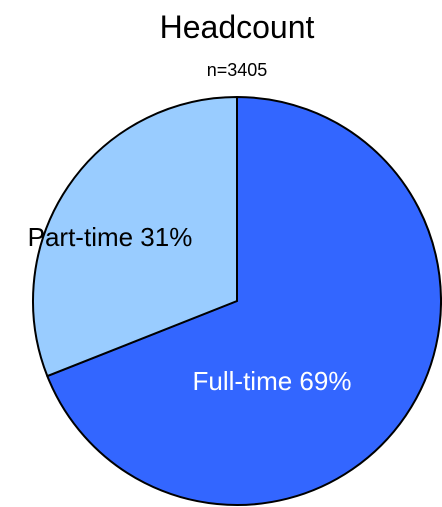 This screenshot has width=442, height=507. I want to click on pie-label-full-time: Full-time 69%, so click(272, 381).